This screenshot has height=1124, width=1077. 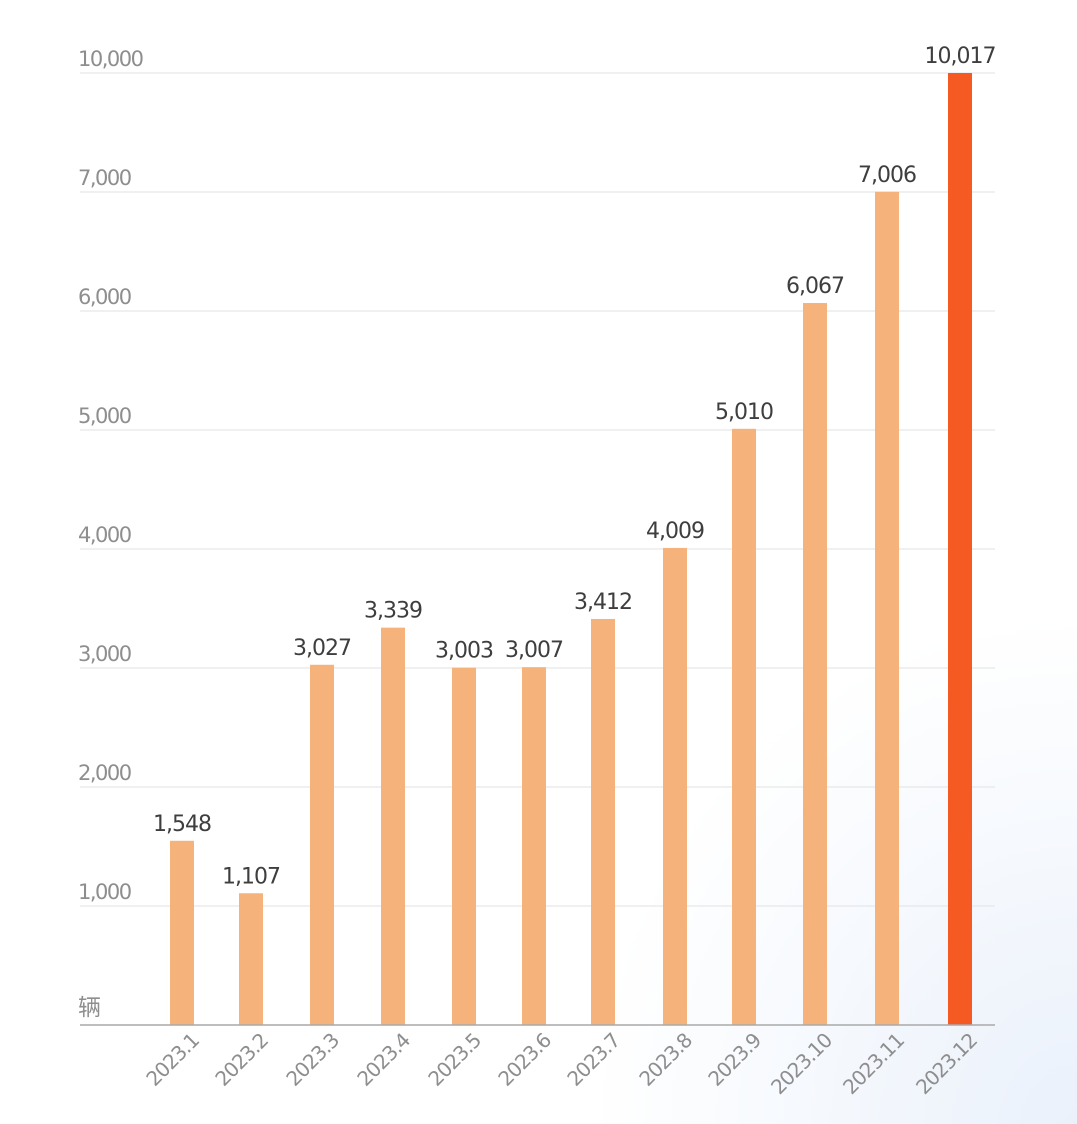 I want to click on x-tick-label: 2023.7, so click(x=593, y=1059).